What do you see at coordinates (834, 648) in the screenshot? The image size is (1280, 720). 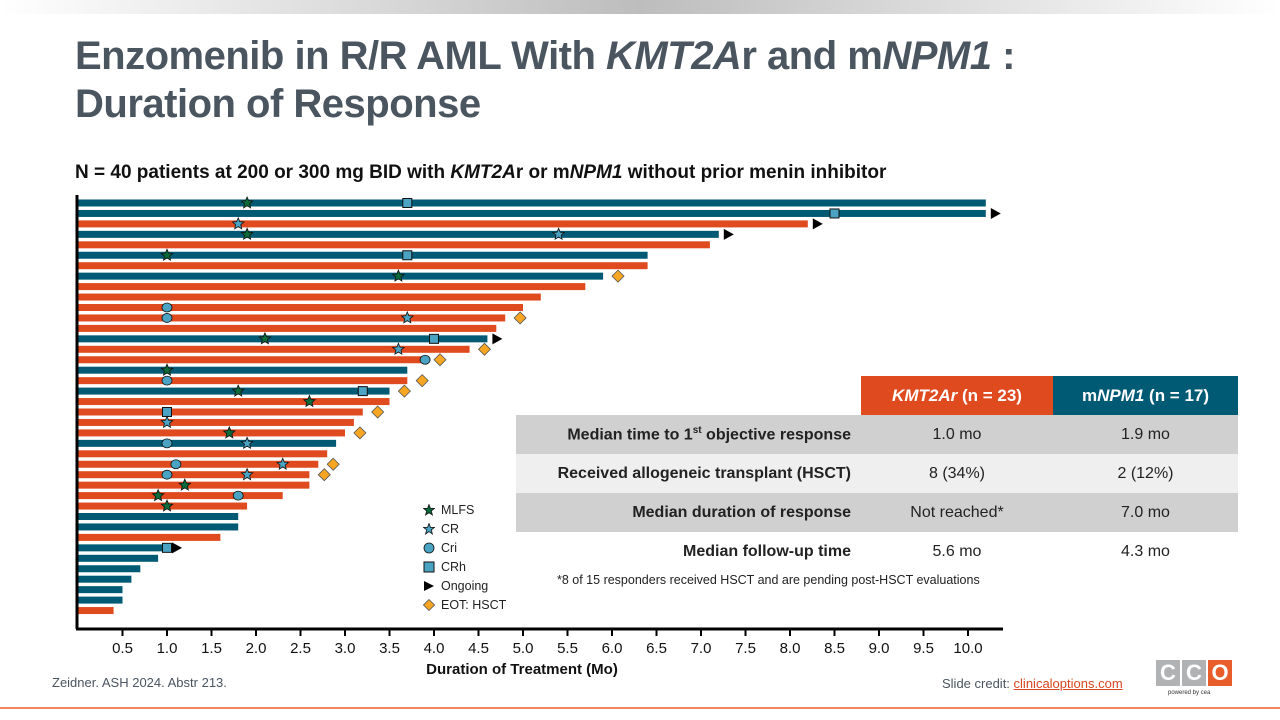 I see `x-tick-label: 8.5` at bounding box center [834, 648].